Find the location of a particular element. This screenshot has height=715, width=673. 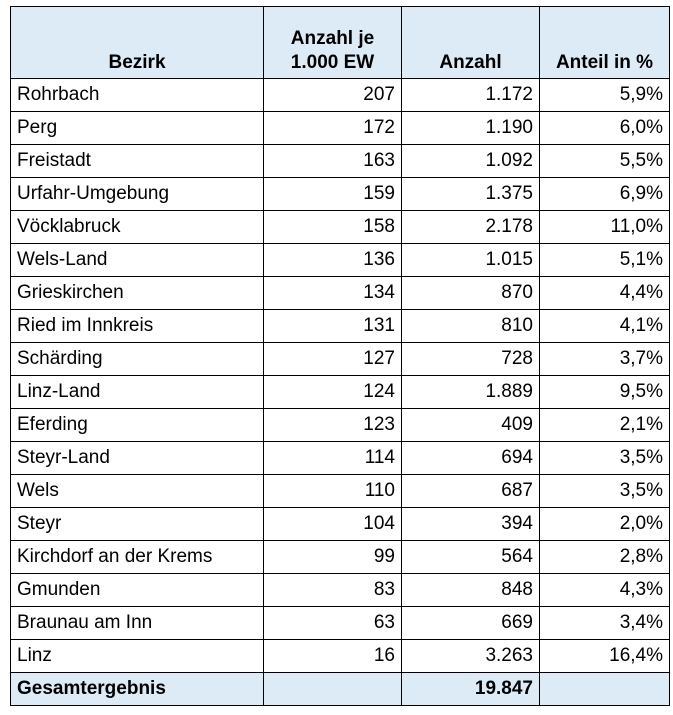

cell-share: 11,0% is located at coordinates (604, 227).